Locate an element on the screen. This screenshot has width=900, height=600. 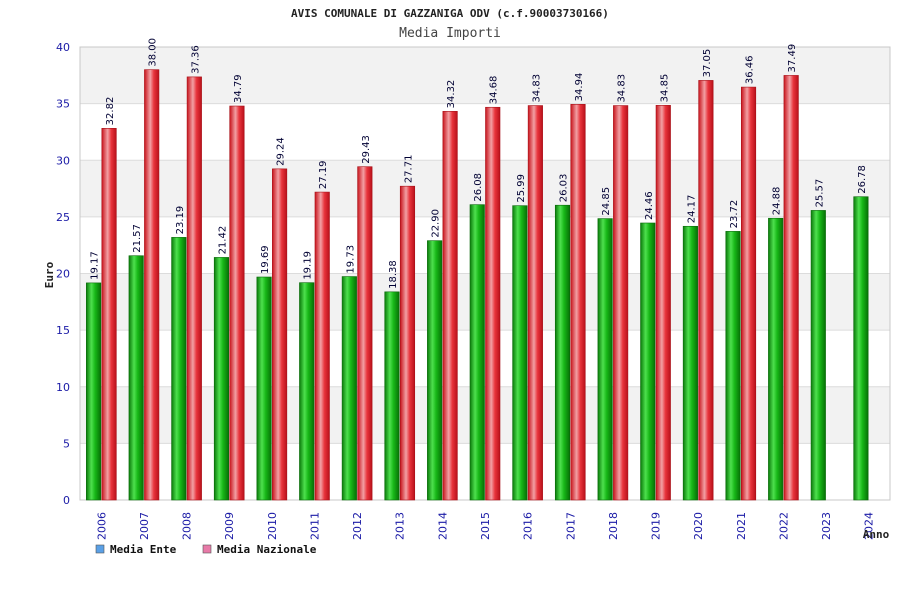
y-tick-label: 30 is located at coordinates (63, 160).